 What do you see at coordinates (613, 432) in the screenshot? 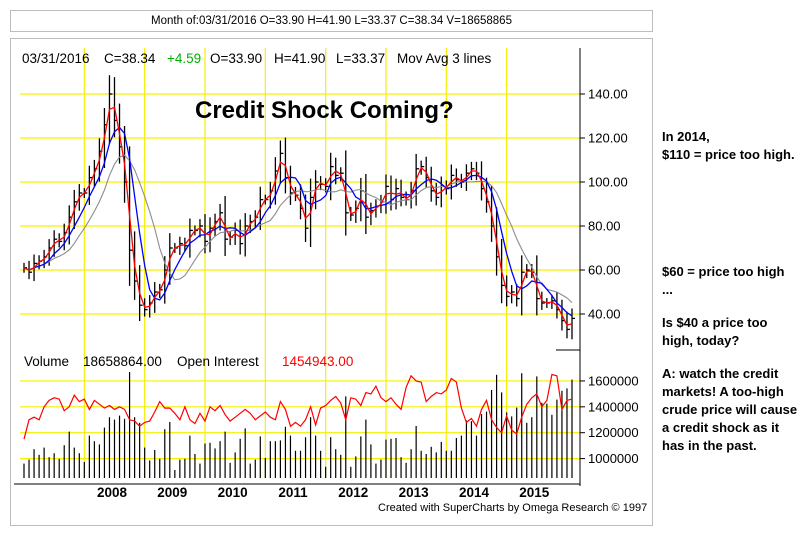
I see `volume-tick-label: 1200000` at bounding box center [613, 432].